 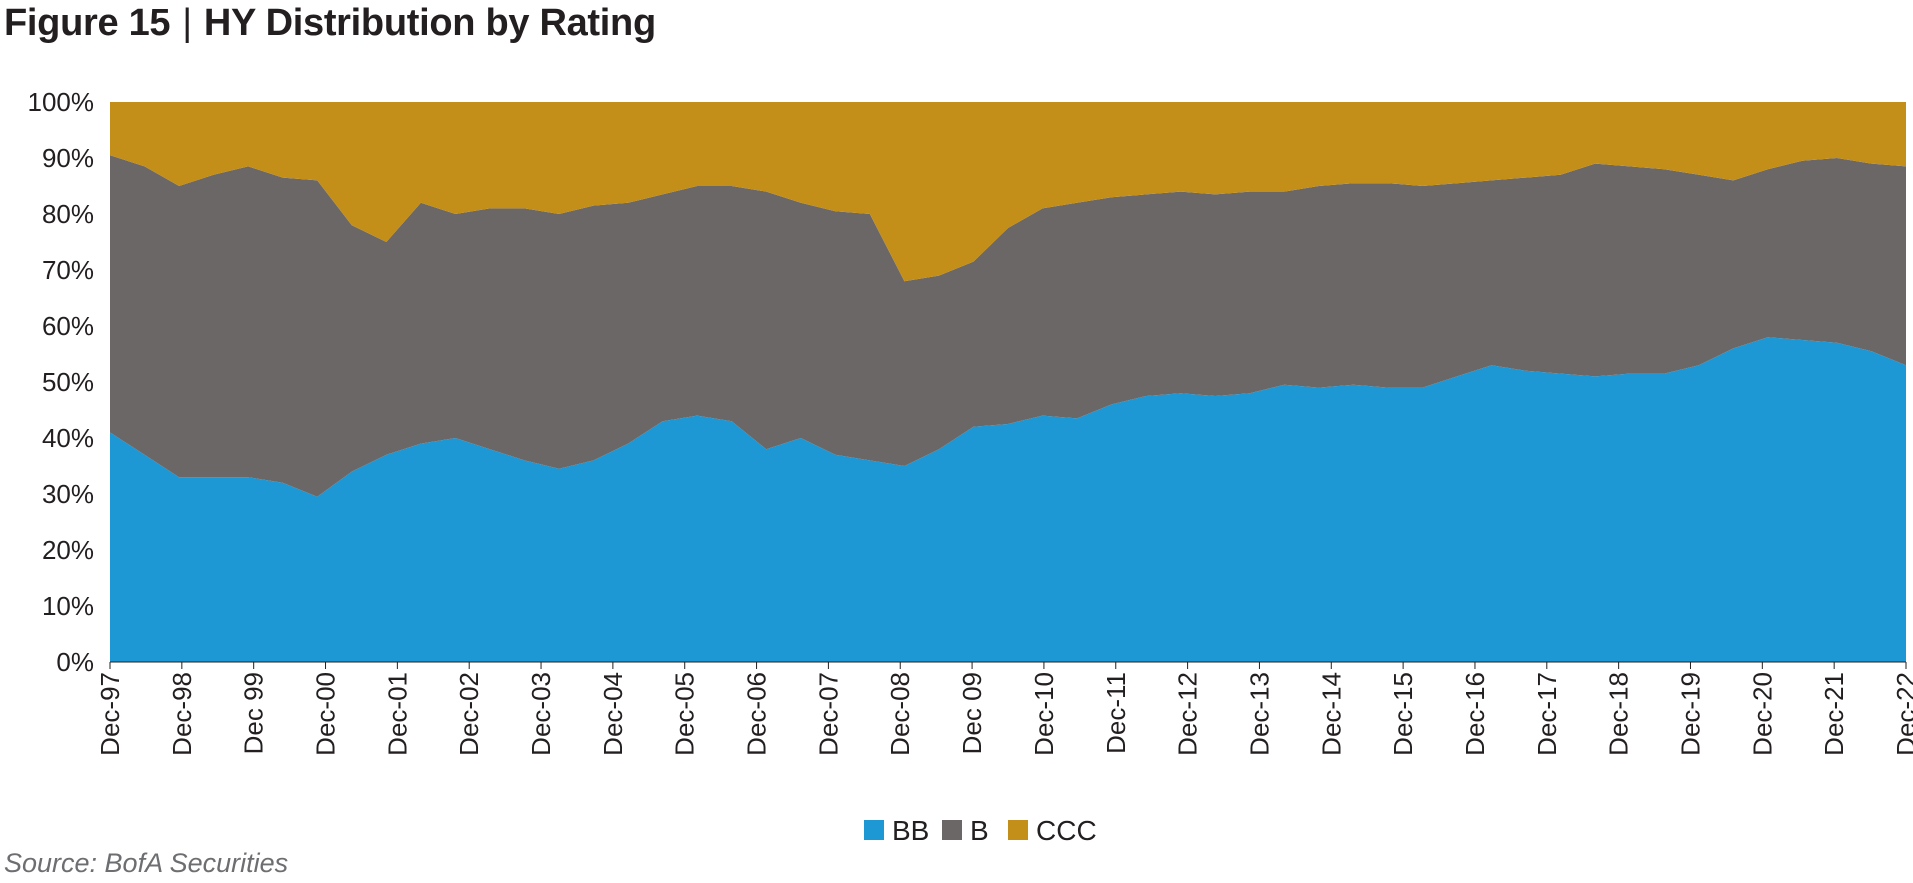 What do you see at coordinates (1116, 713) in the screenshot?
I see `x-tick-label: Dec-11` at bounding box center [1116, 713].